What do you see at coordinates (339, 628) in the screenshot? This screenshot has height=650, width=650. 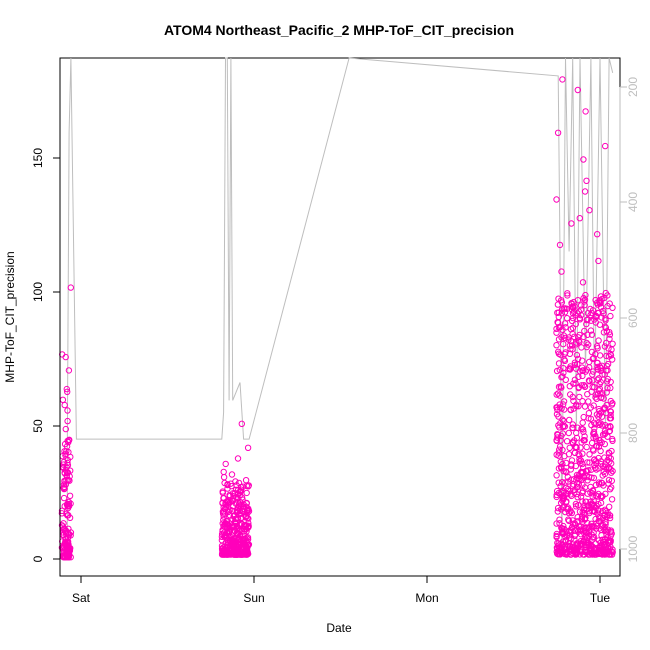 I see `x-axis-label: Date` at bounding box center [339, 628].